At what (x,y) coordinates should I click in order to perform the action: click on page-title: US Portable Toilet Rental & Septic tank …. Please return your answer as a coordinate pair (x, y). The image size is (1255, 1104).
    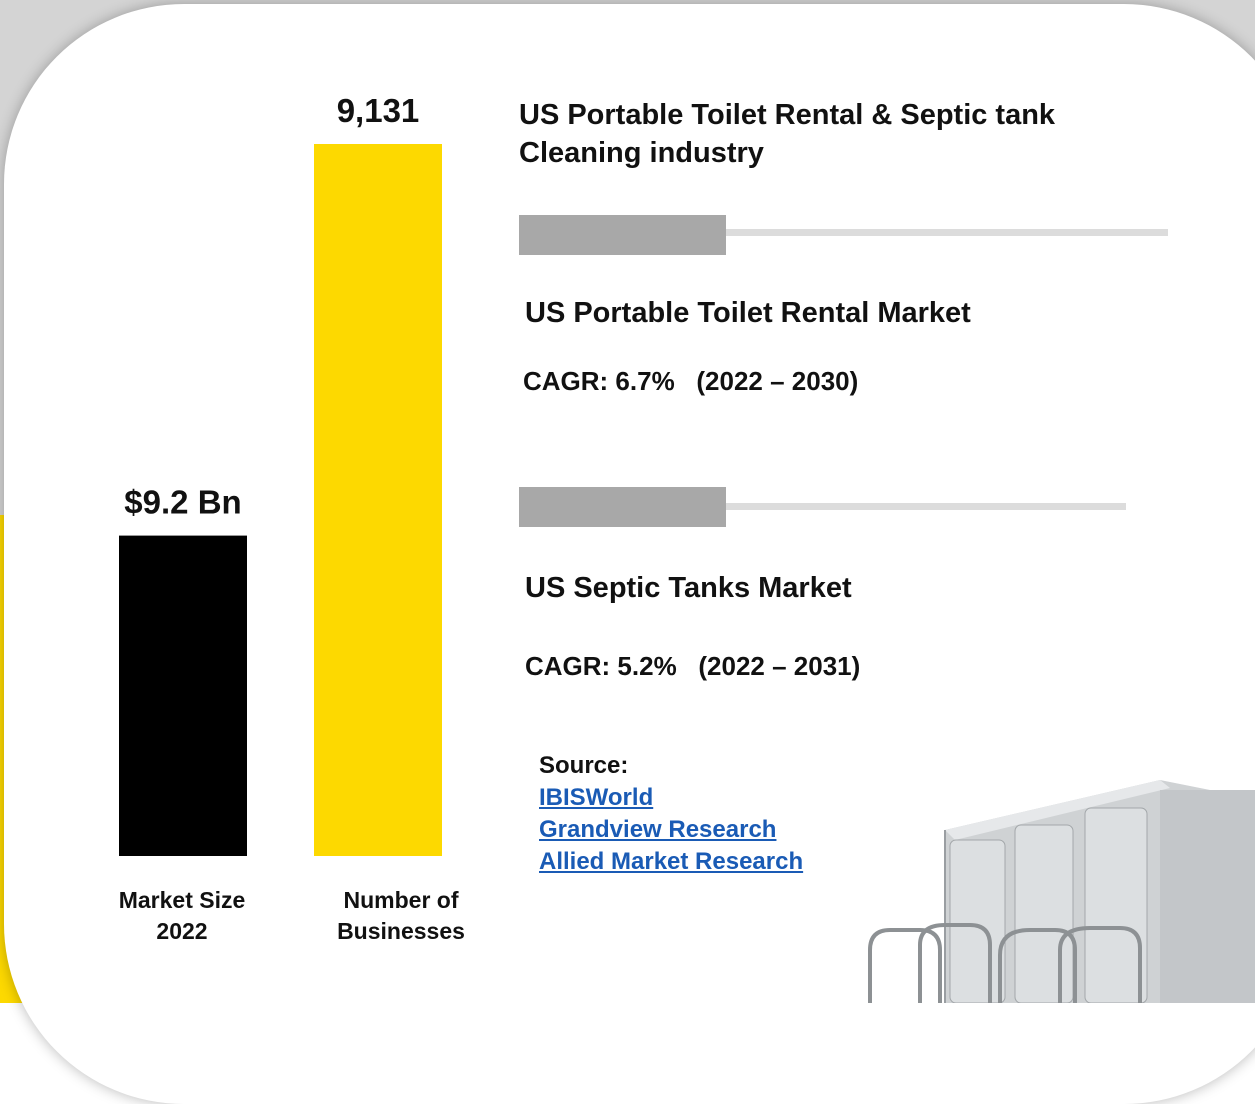
    Looking at the image, I should click on (787, 134).